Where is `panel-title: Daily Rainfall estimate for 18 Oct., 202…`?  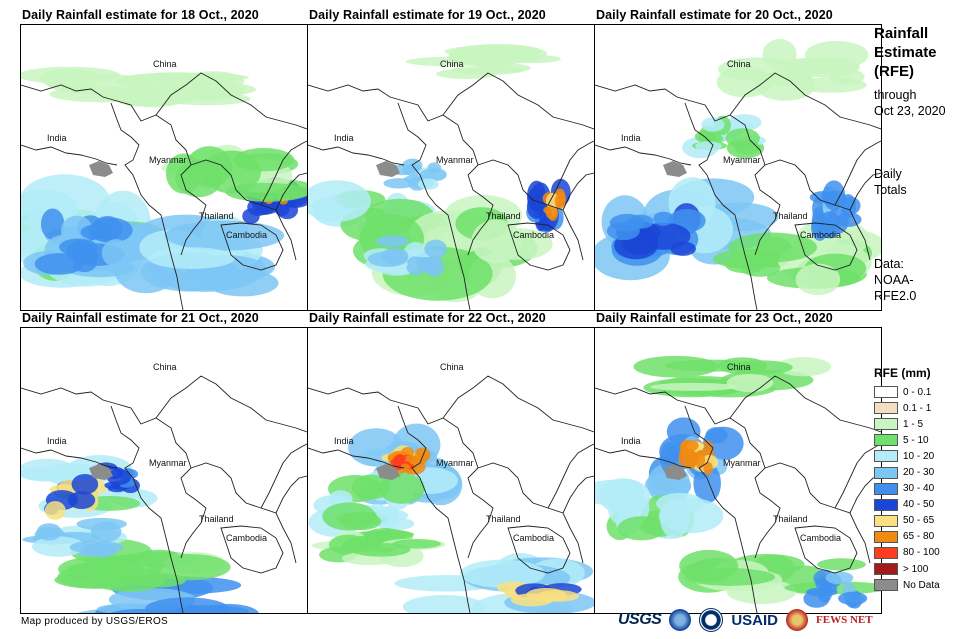 panel-title: Daily Rainfall estimate for 18 Oct., 202… is located at coordinates (140, 15).